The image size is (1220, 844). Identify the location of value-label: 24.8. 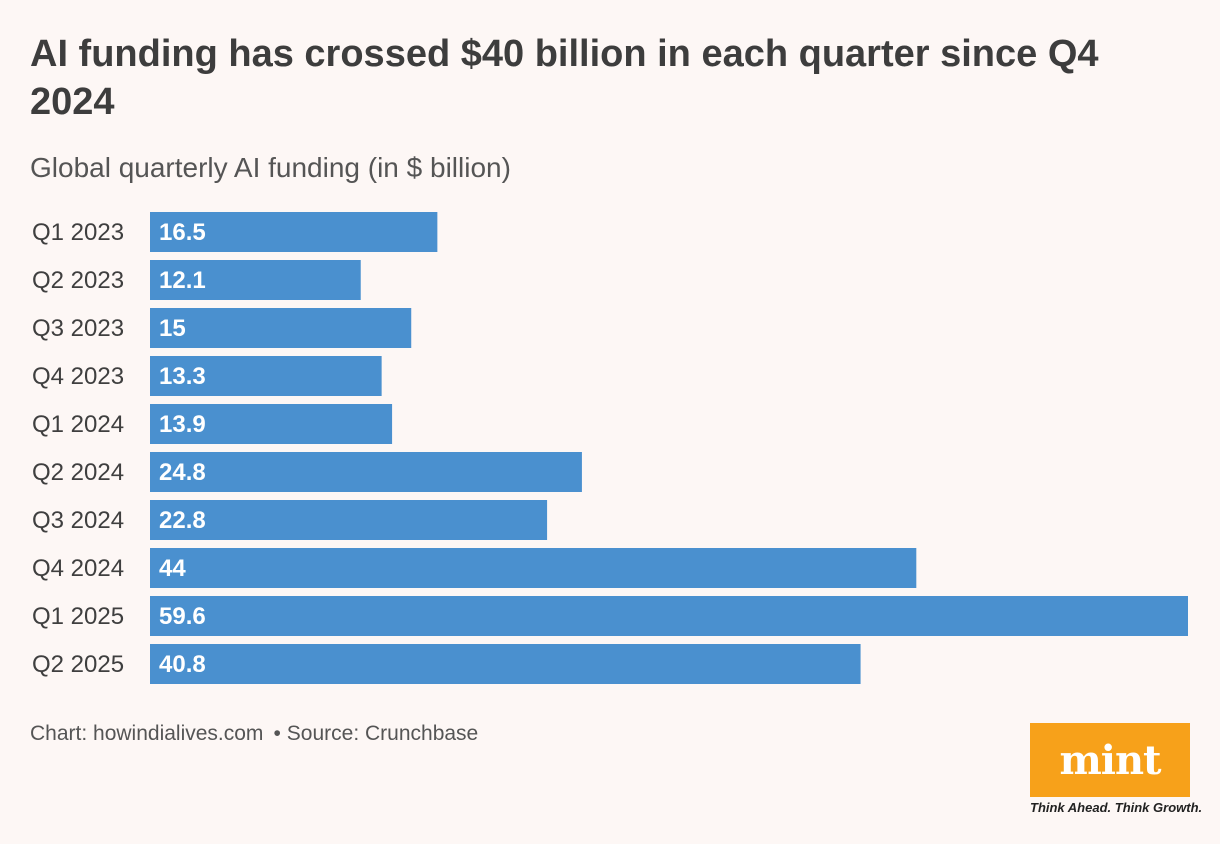
(182, 472).